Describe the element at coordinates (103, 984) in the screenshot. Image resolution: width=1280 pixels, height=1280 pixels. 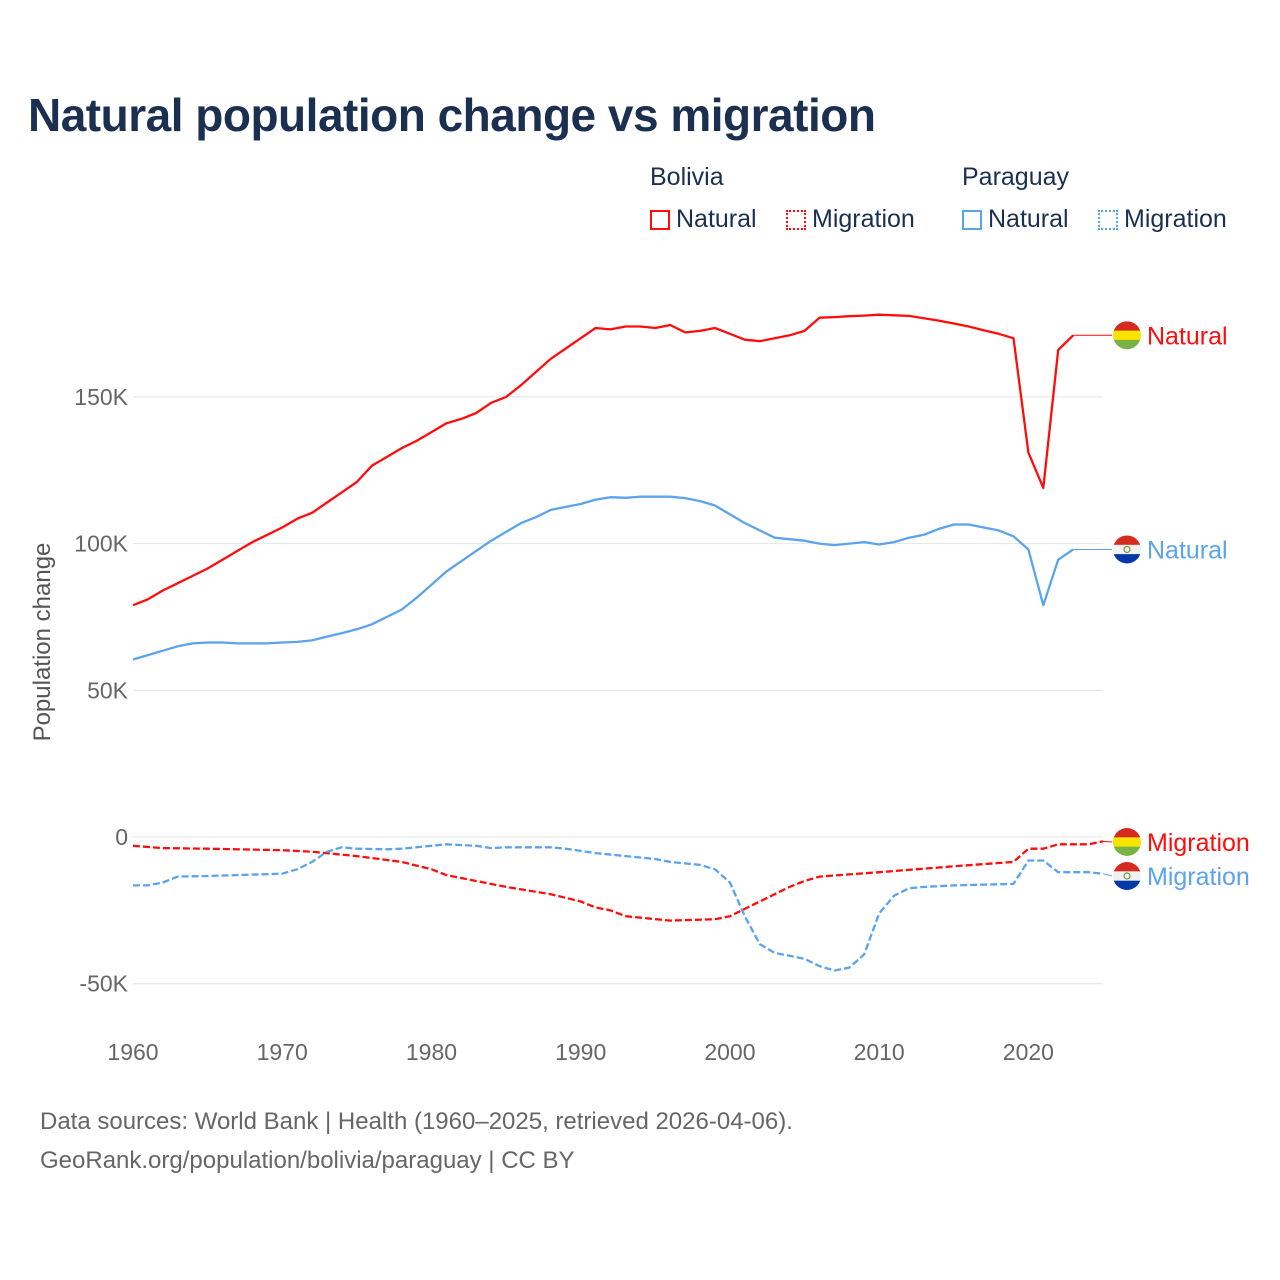
I see `y-tick-label: -50K` at that location.